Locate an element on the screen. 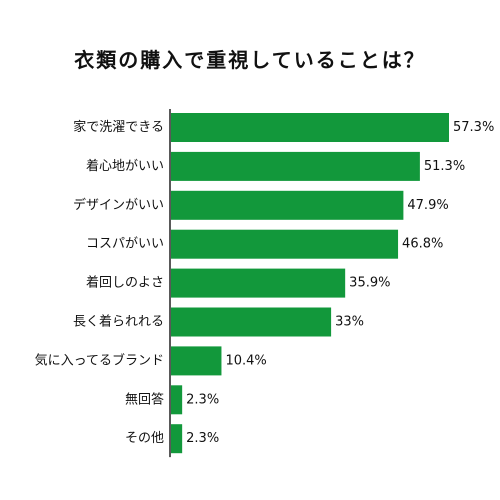  value-label: 10.4% is located at coordinates (245, 360).